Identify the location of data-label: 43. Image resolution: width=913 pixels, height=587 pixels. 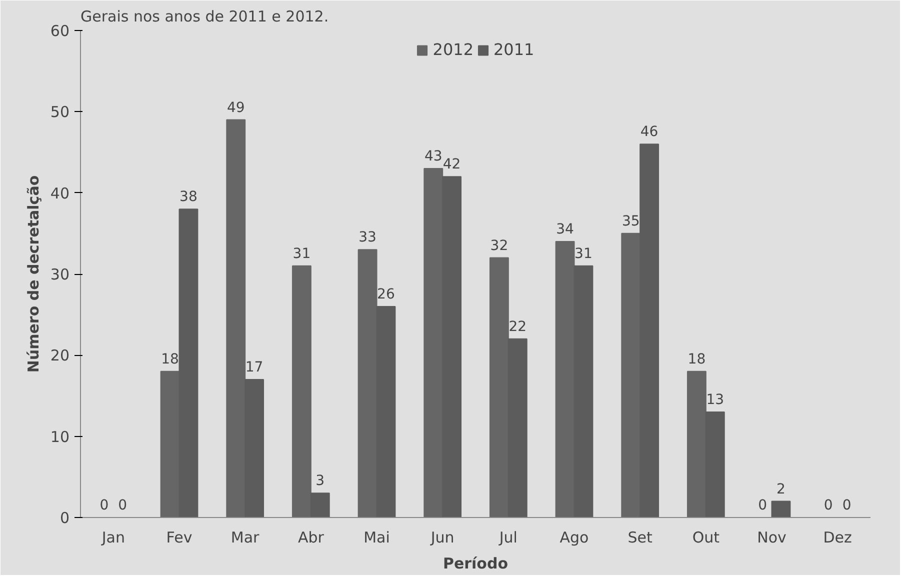
(433, 156).